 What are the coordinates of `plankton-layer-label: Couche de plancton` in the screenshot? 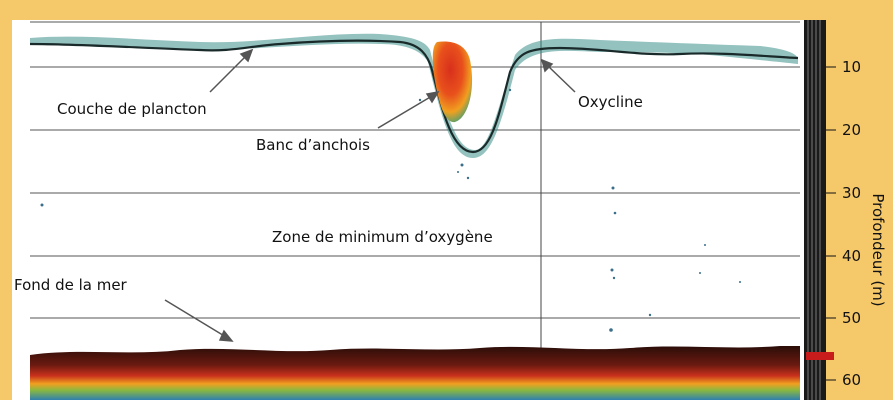 It's located at (132, 109).